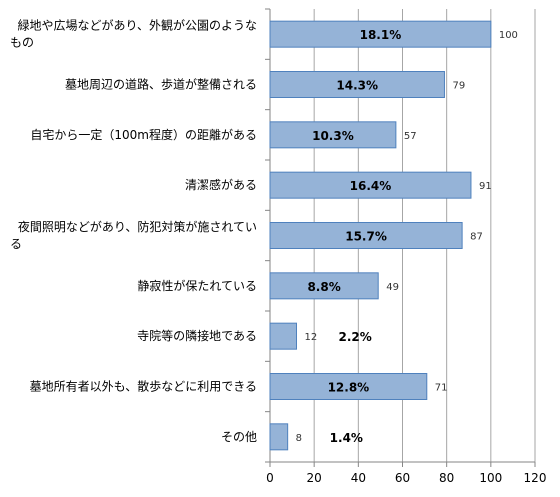 The image size is (560, 497). Describe the element at coordinates (137, 226) in the screenshot. I see `category-label-4-line-0: 夜間照明などがあり、防犯対策が施されてい` at that location.